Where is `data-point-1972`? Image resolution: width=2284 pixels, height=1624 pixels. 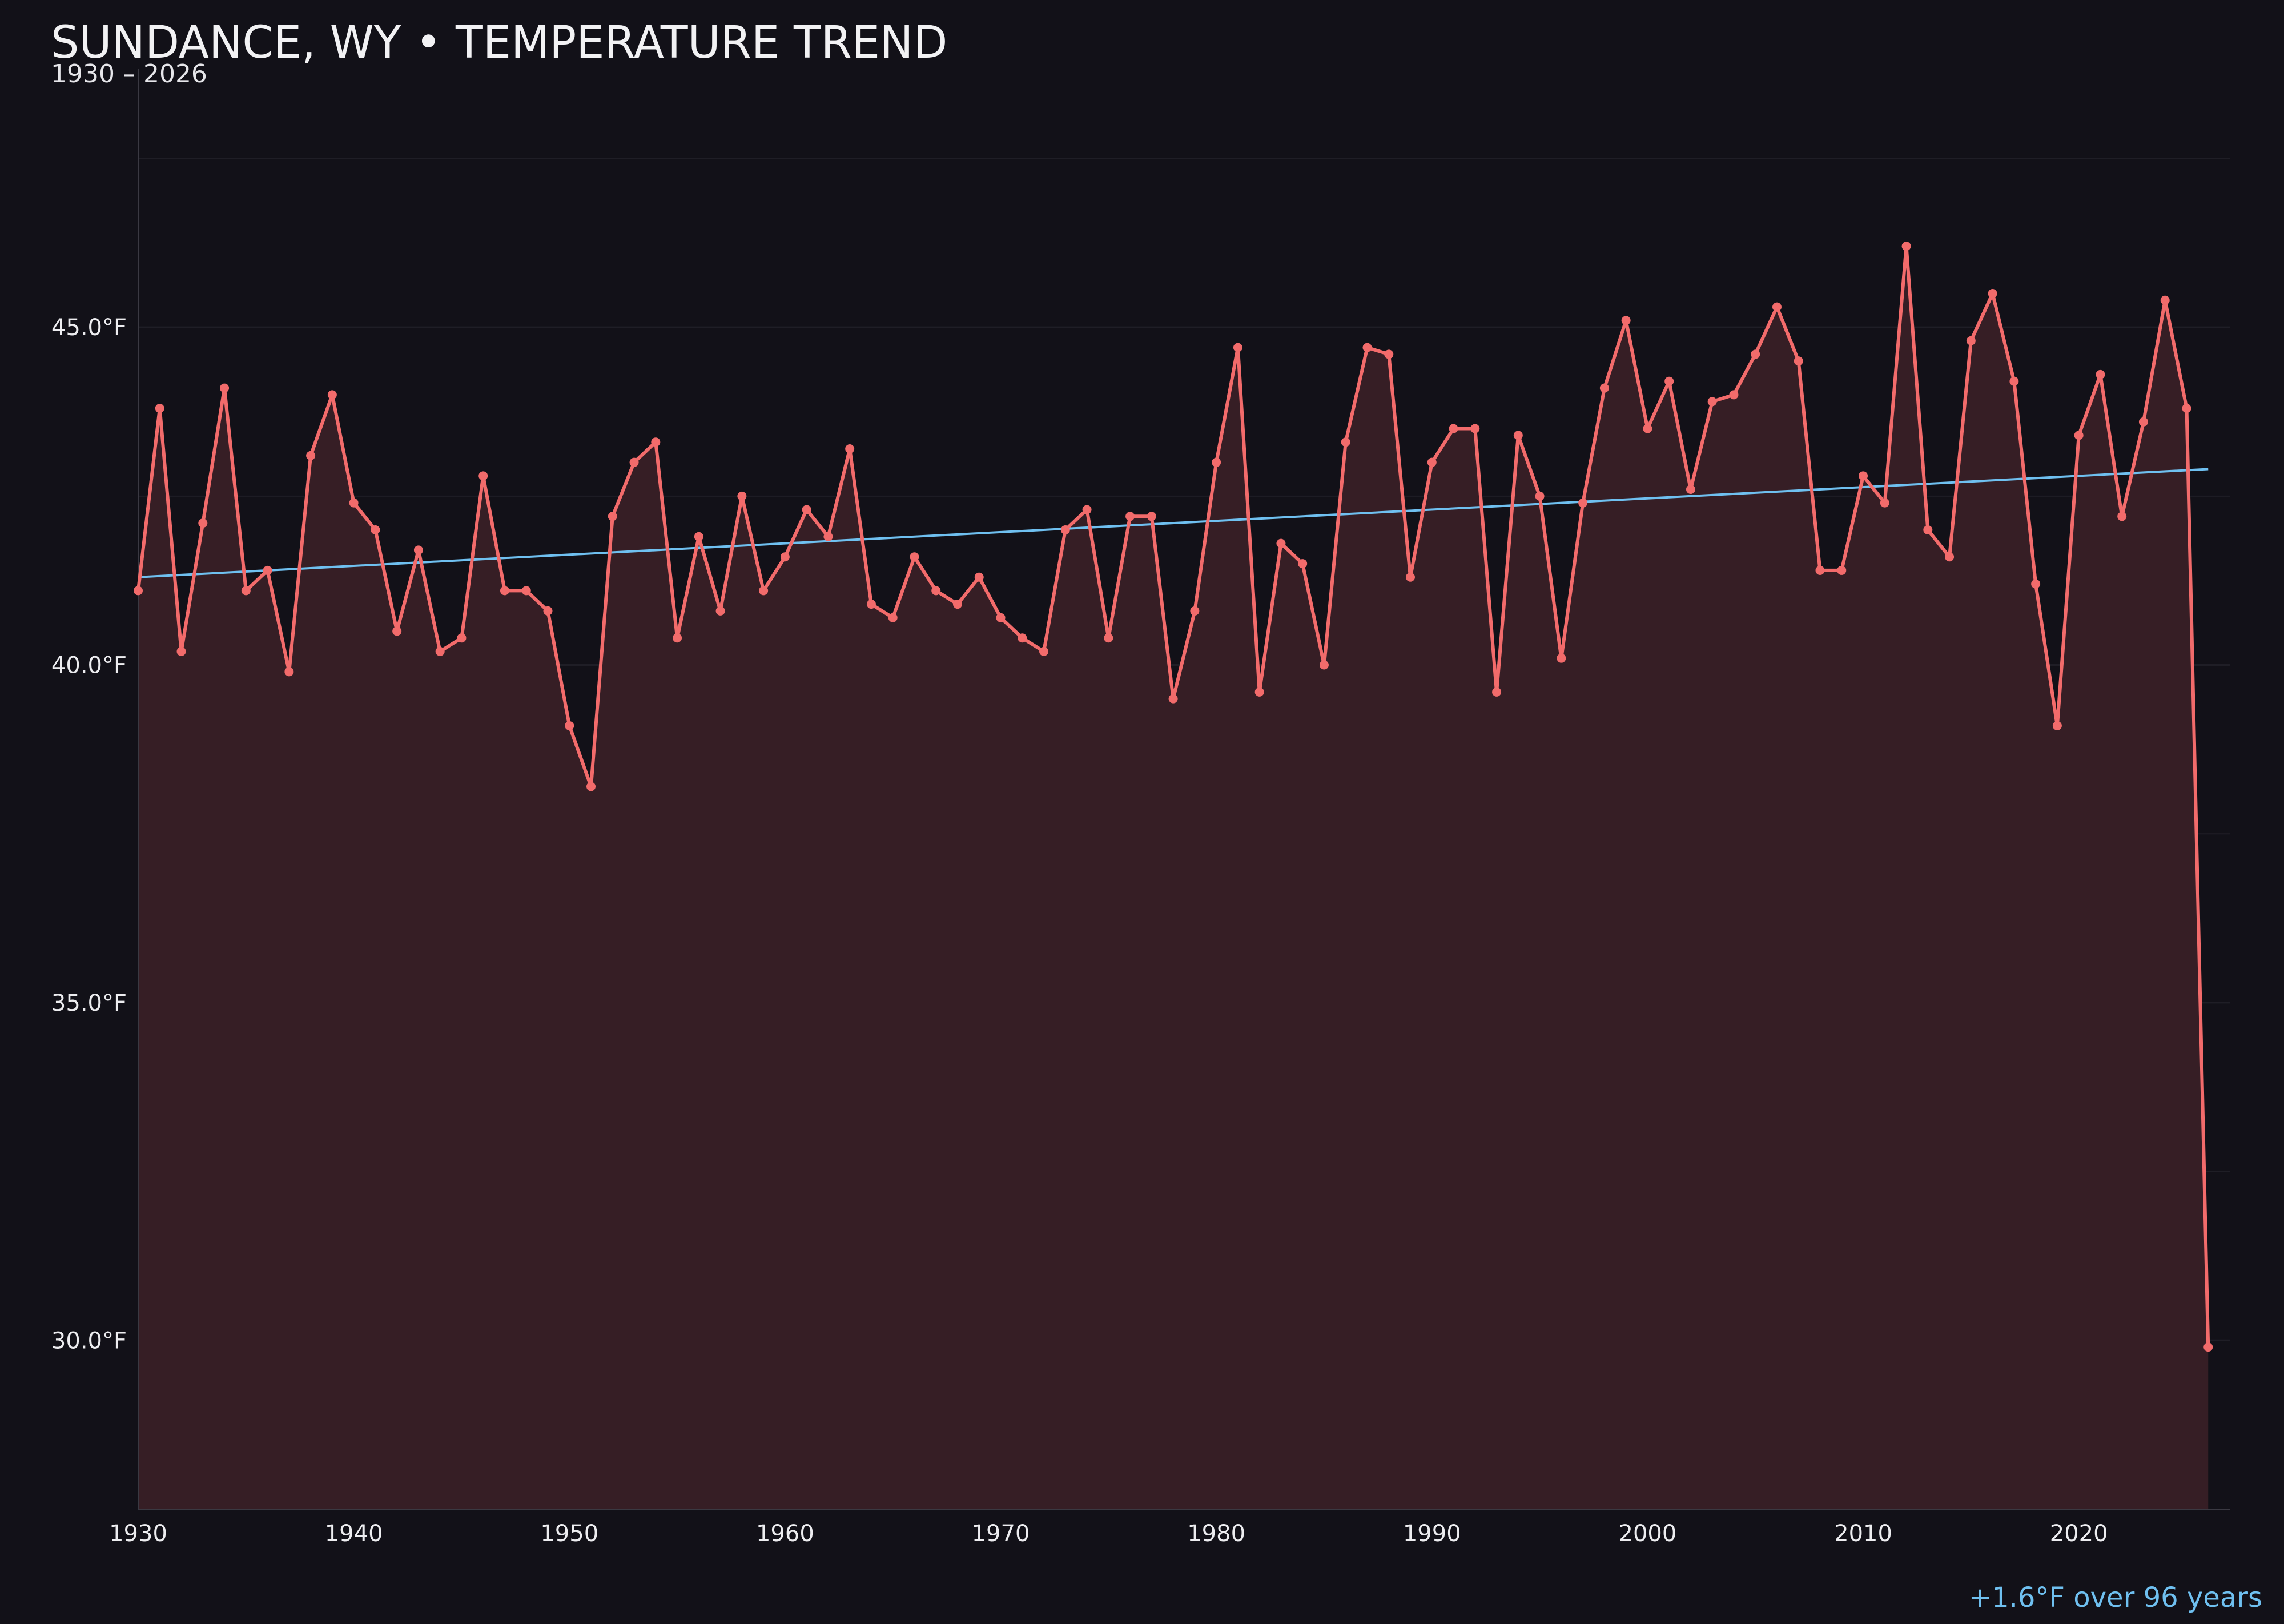 data-point-1972 is located at coordinates (1044, 651).